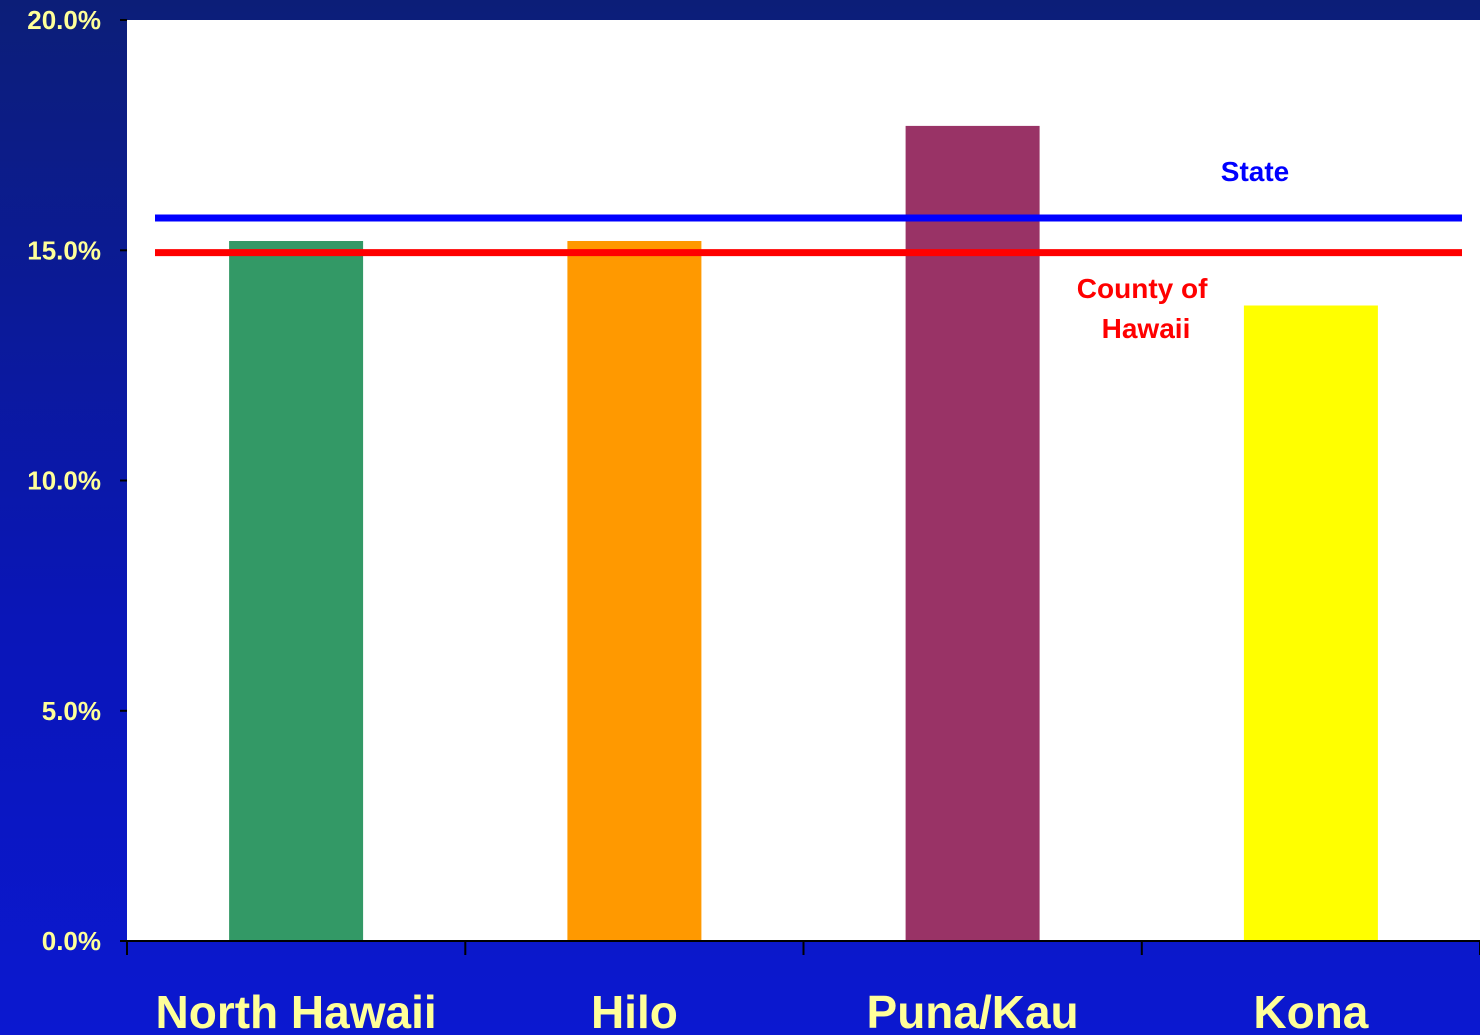 The image size is (1480, 1035). What do you see at coordinates (296, 1010) in the screenshot?
I see `x-category-label: North Hawaii` at bounding box center [296, 1010].